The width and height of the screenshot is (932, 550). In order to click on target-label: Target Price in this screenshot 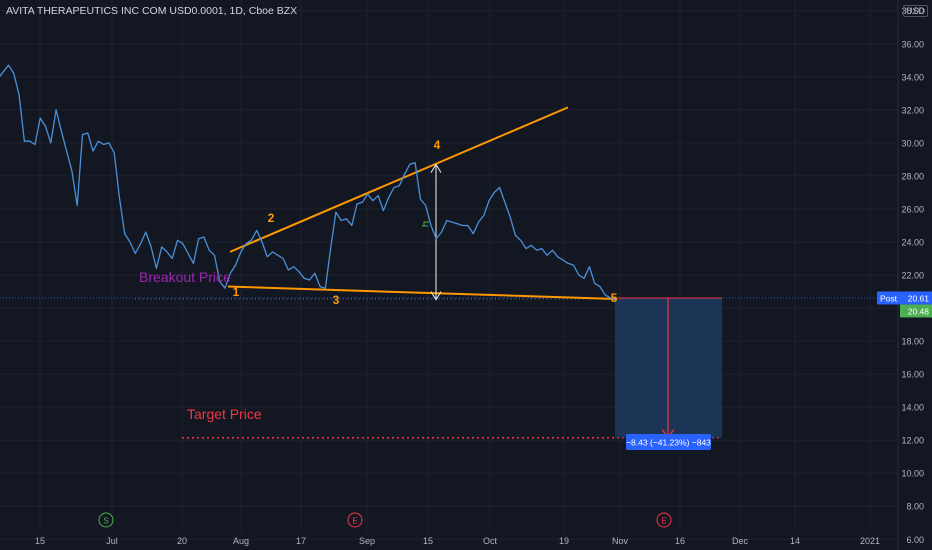, I will do `click(224, 414)`.